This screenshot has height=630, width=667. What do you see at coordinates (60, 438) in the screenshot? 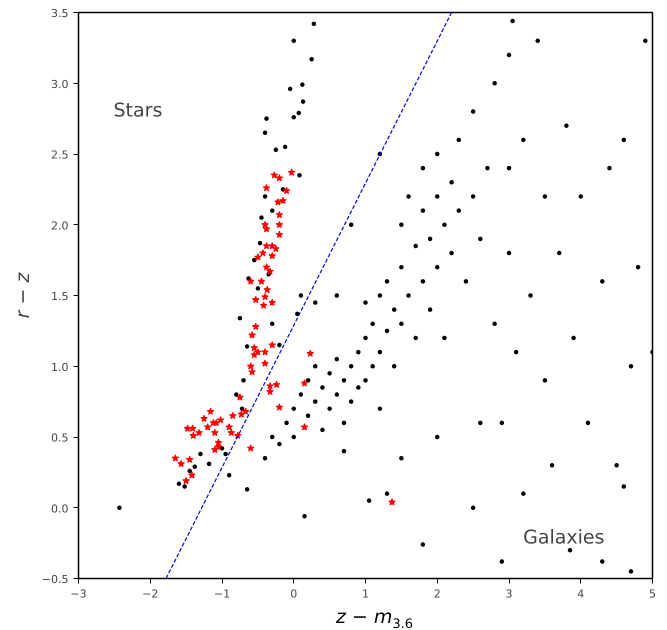
I see `y-tick-label: 0.5` at bounding box center [60, 438].